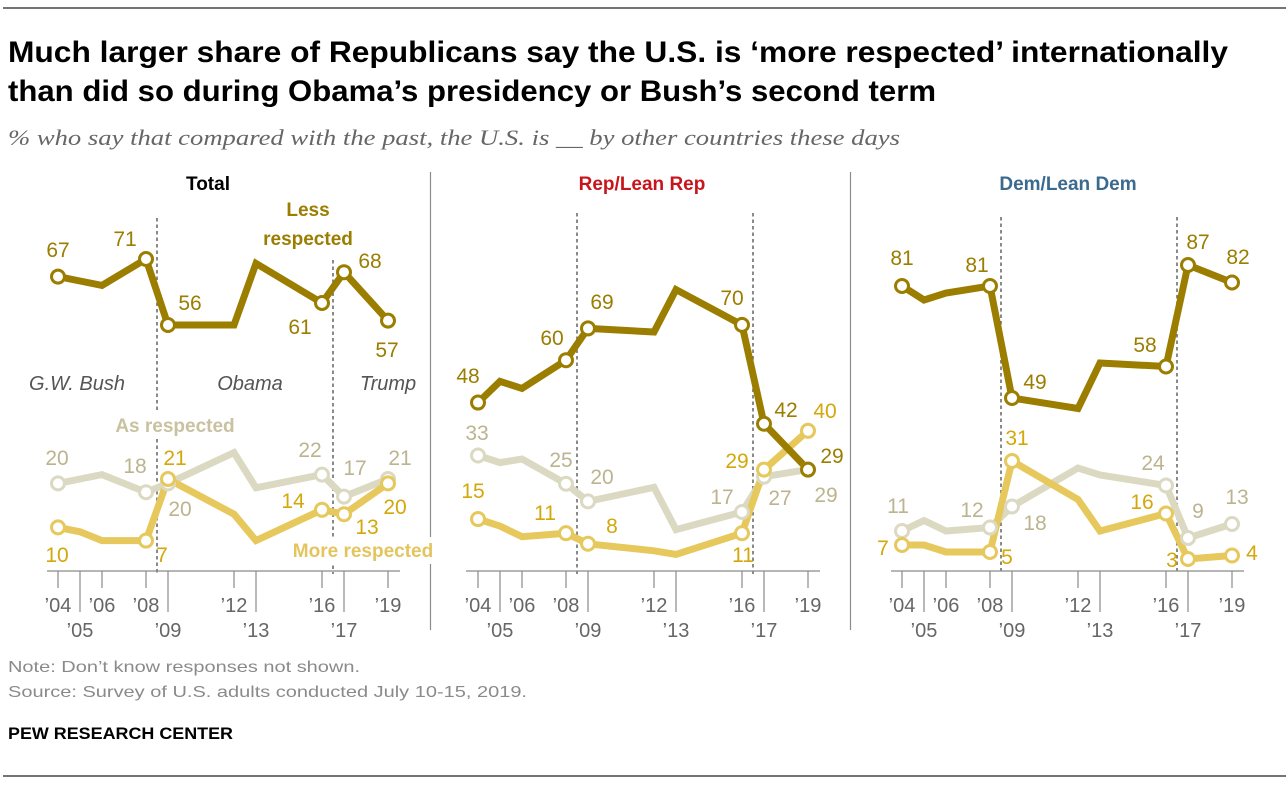 The height and width of the screenshot is (788, 1286). I want to click on data-label-more-respected: 11, so click(545, 513).